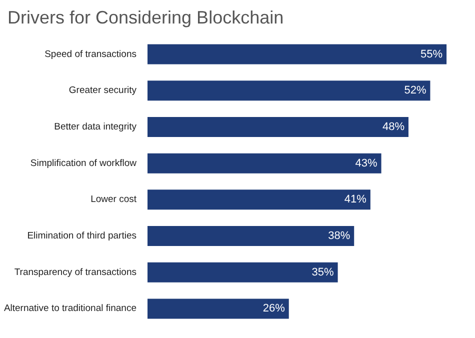 This screenshot has height=338, width=475. I want to click on y-tick-label: Elimination of third parties, so click(82, 236).